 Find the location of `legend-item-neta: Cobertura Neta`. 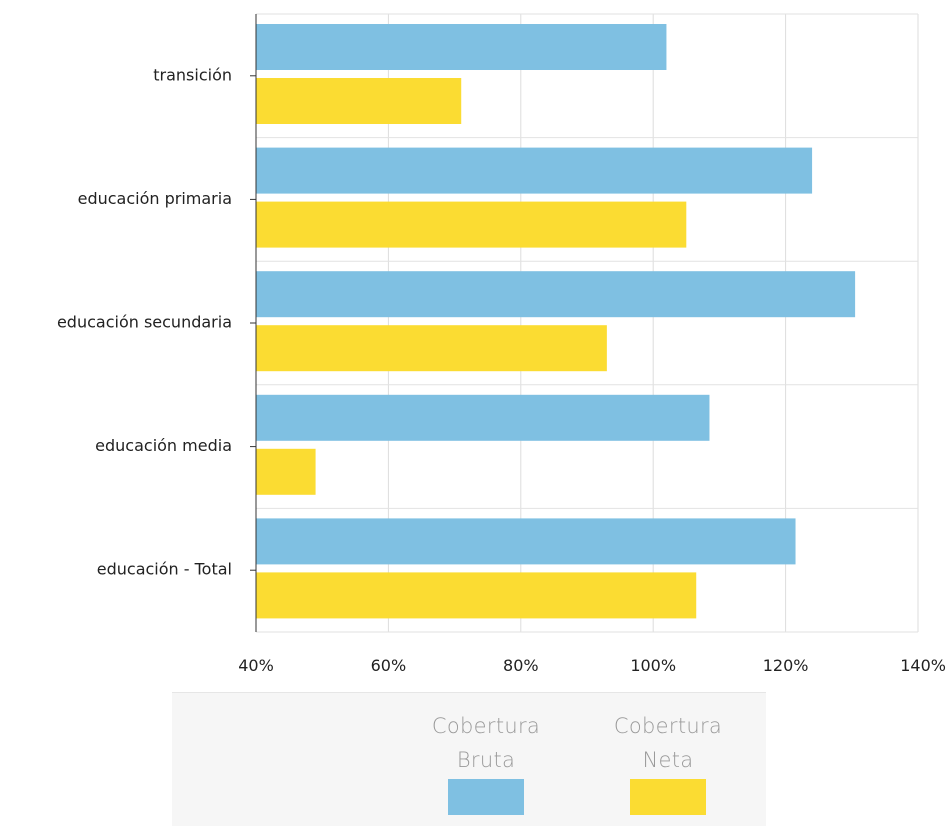

legend-item-neta: Cobertura Neta is located at coordinates (668, 762).